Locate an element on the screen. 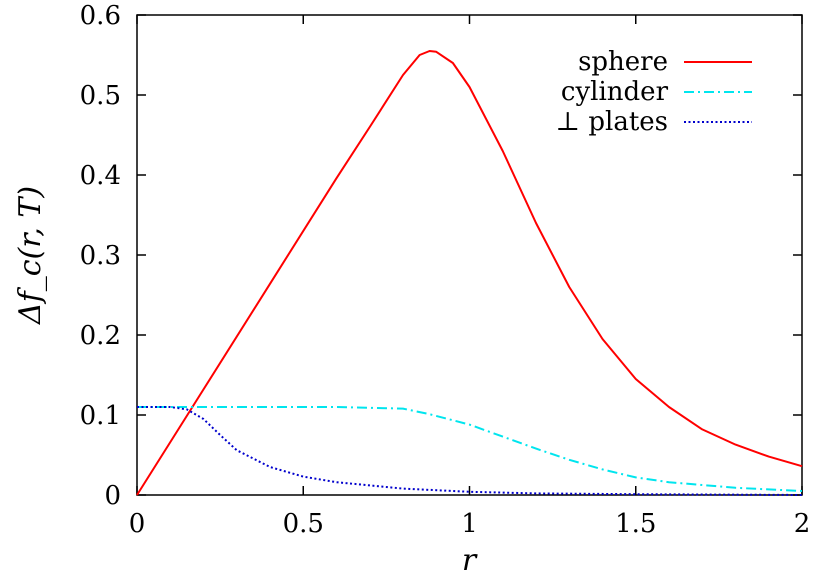 The height and width of the screenshot is (575, 822). y-tick-label: 0 is located at coordinates (112, 496).